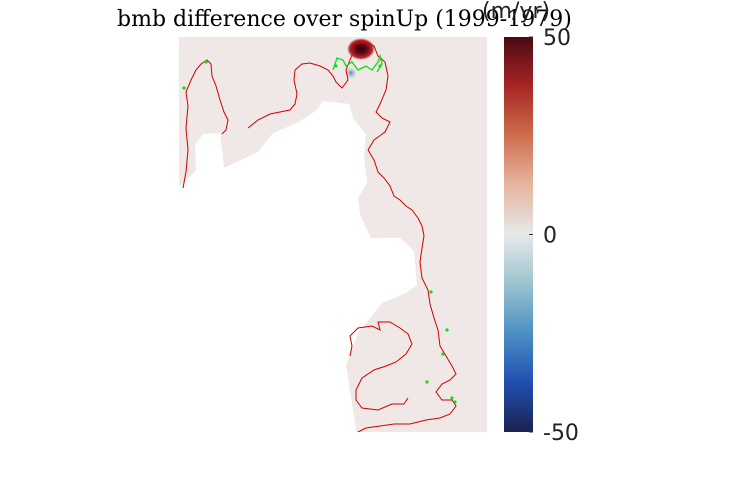 Image resolution: width=735 pixels, height=485 pixels. What do you see at coordinates (319, 96) in the screenshot?
I see `grounding-line-north` at bounding box center [319, 96].